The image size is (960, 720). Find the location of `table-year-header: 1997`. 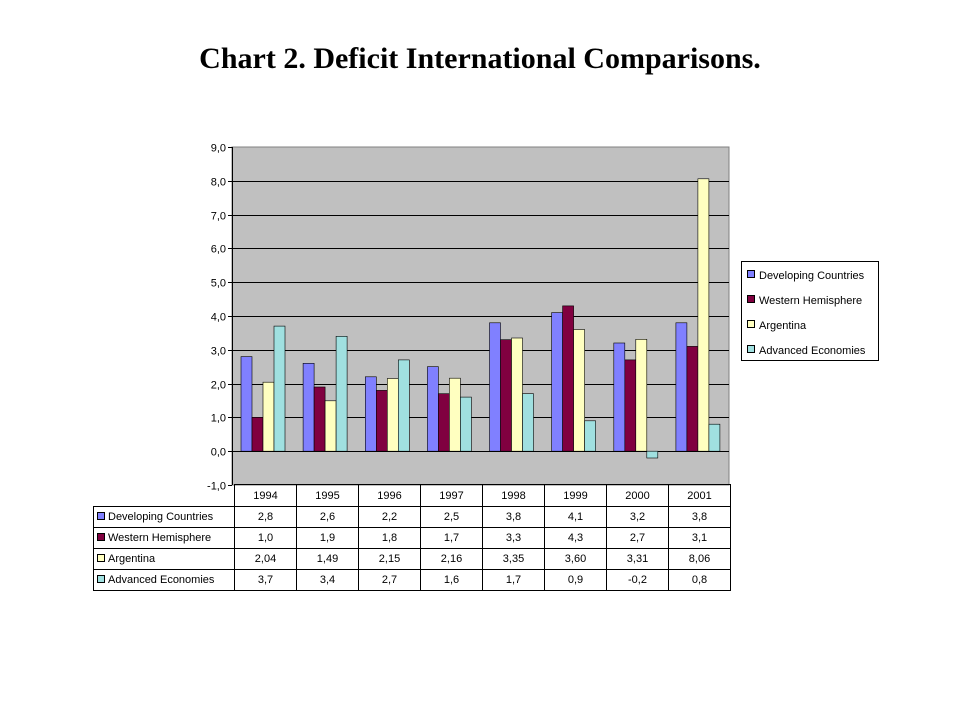

table-year-header: 1997 is located at coordinates (451, 495).